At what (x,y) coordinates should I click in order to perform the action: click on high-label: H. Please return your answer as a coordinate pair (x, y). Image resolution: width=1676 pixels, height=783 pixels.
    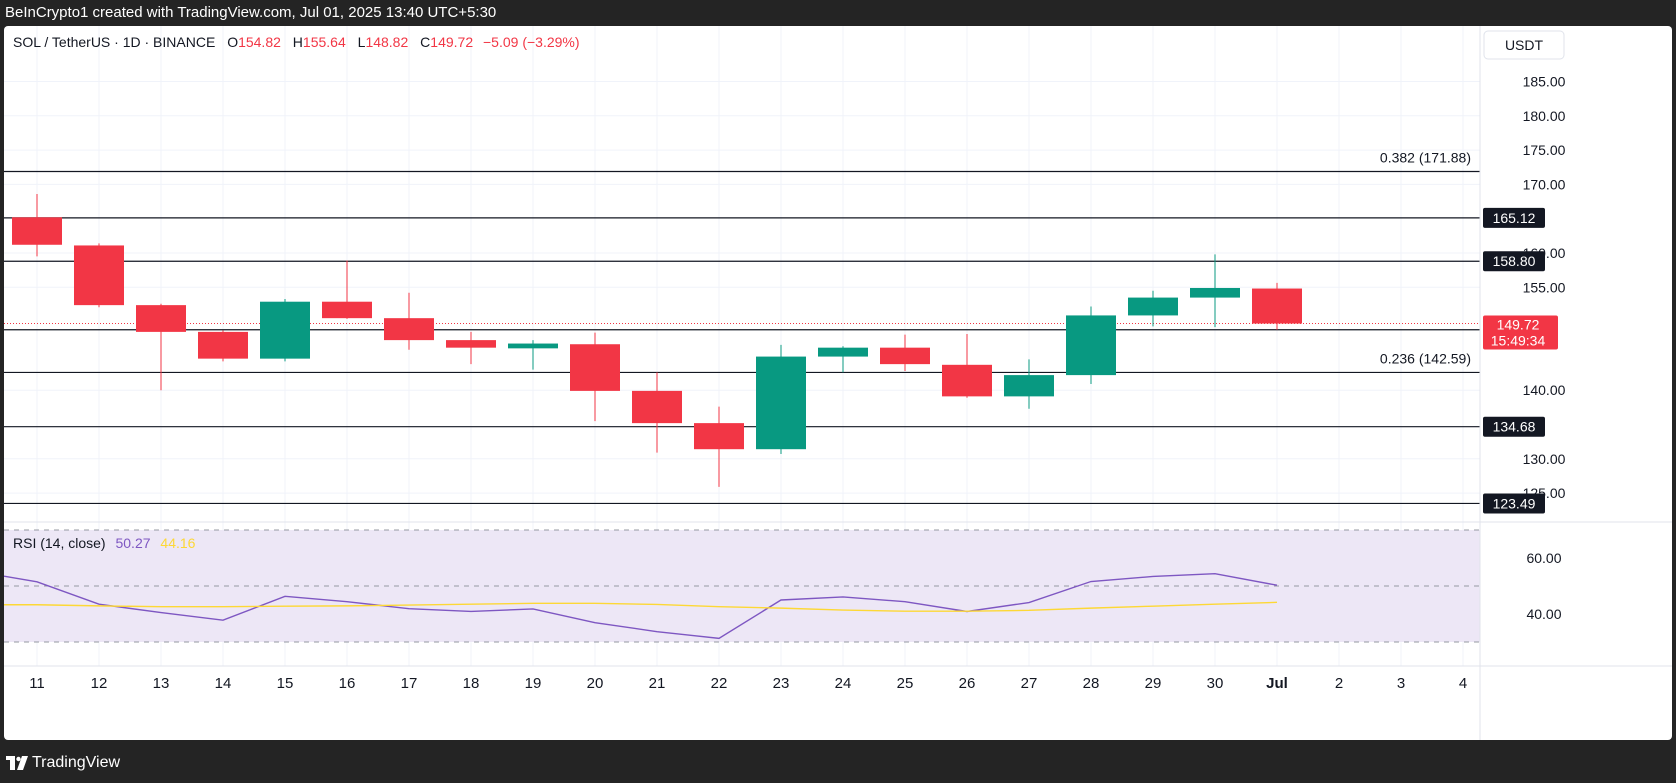
    Looking at the image, I should click on (298, 42).